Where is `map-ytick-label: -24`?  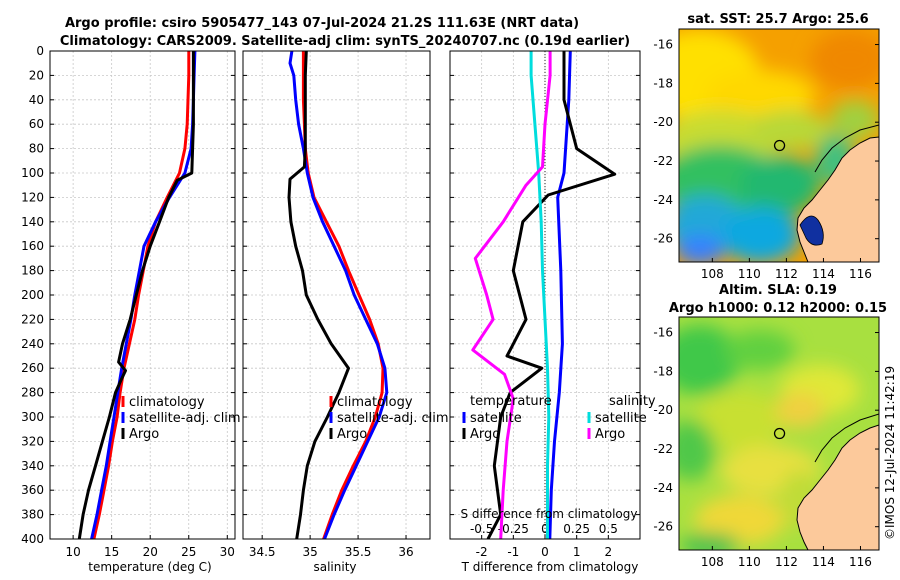 map-ytick-label: -24 is located at coordinates (663, 488).